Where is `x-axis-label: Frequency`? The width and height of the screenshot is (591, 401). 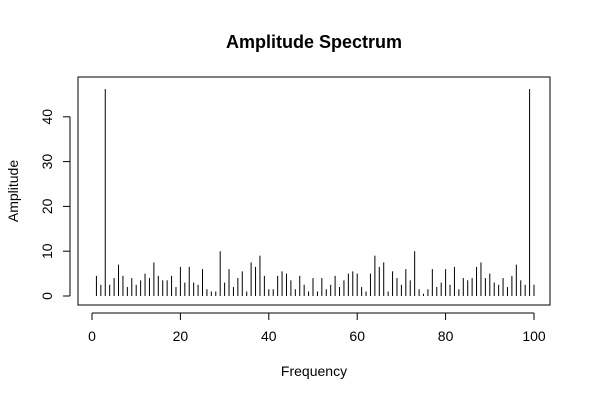 x-axis-label: Frequency is located at coordinates (314, 371).